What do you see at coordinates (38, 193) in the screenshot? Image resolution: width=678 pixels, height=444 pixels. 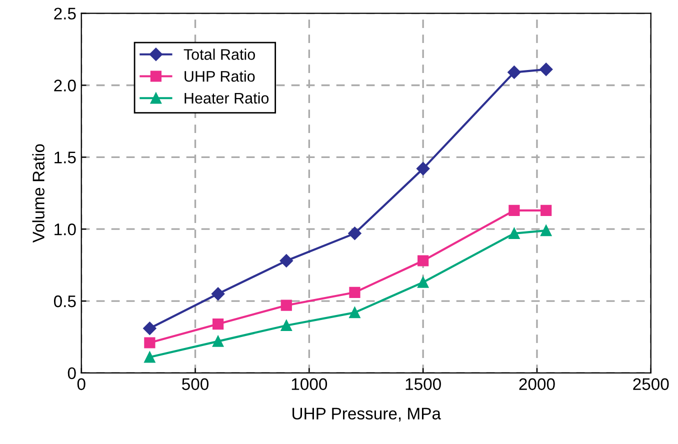 I see `y-axis-title: Volume Ratio` at bounding box center [38, 193].